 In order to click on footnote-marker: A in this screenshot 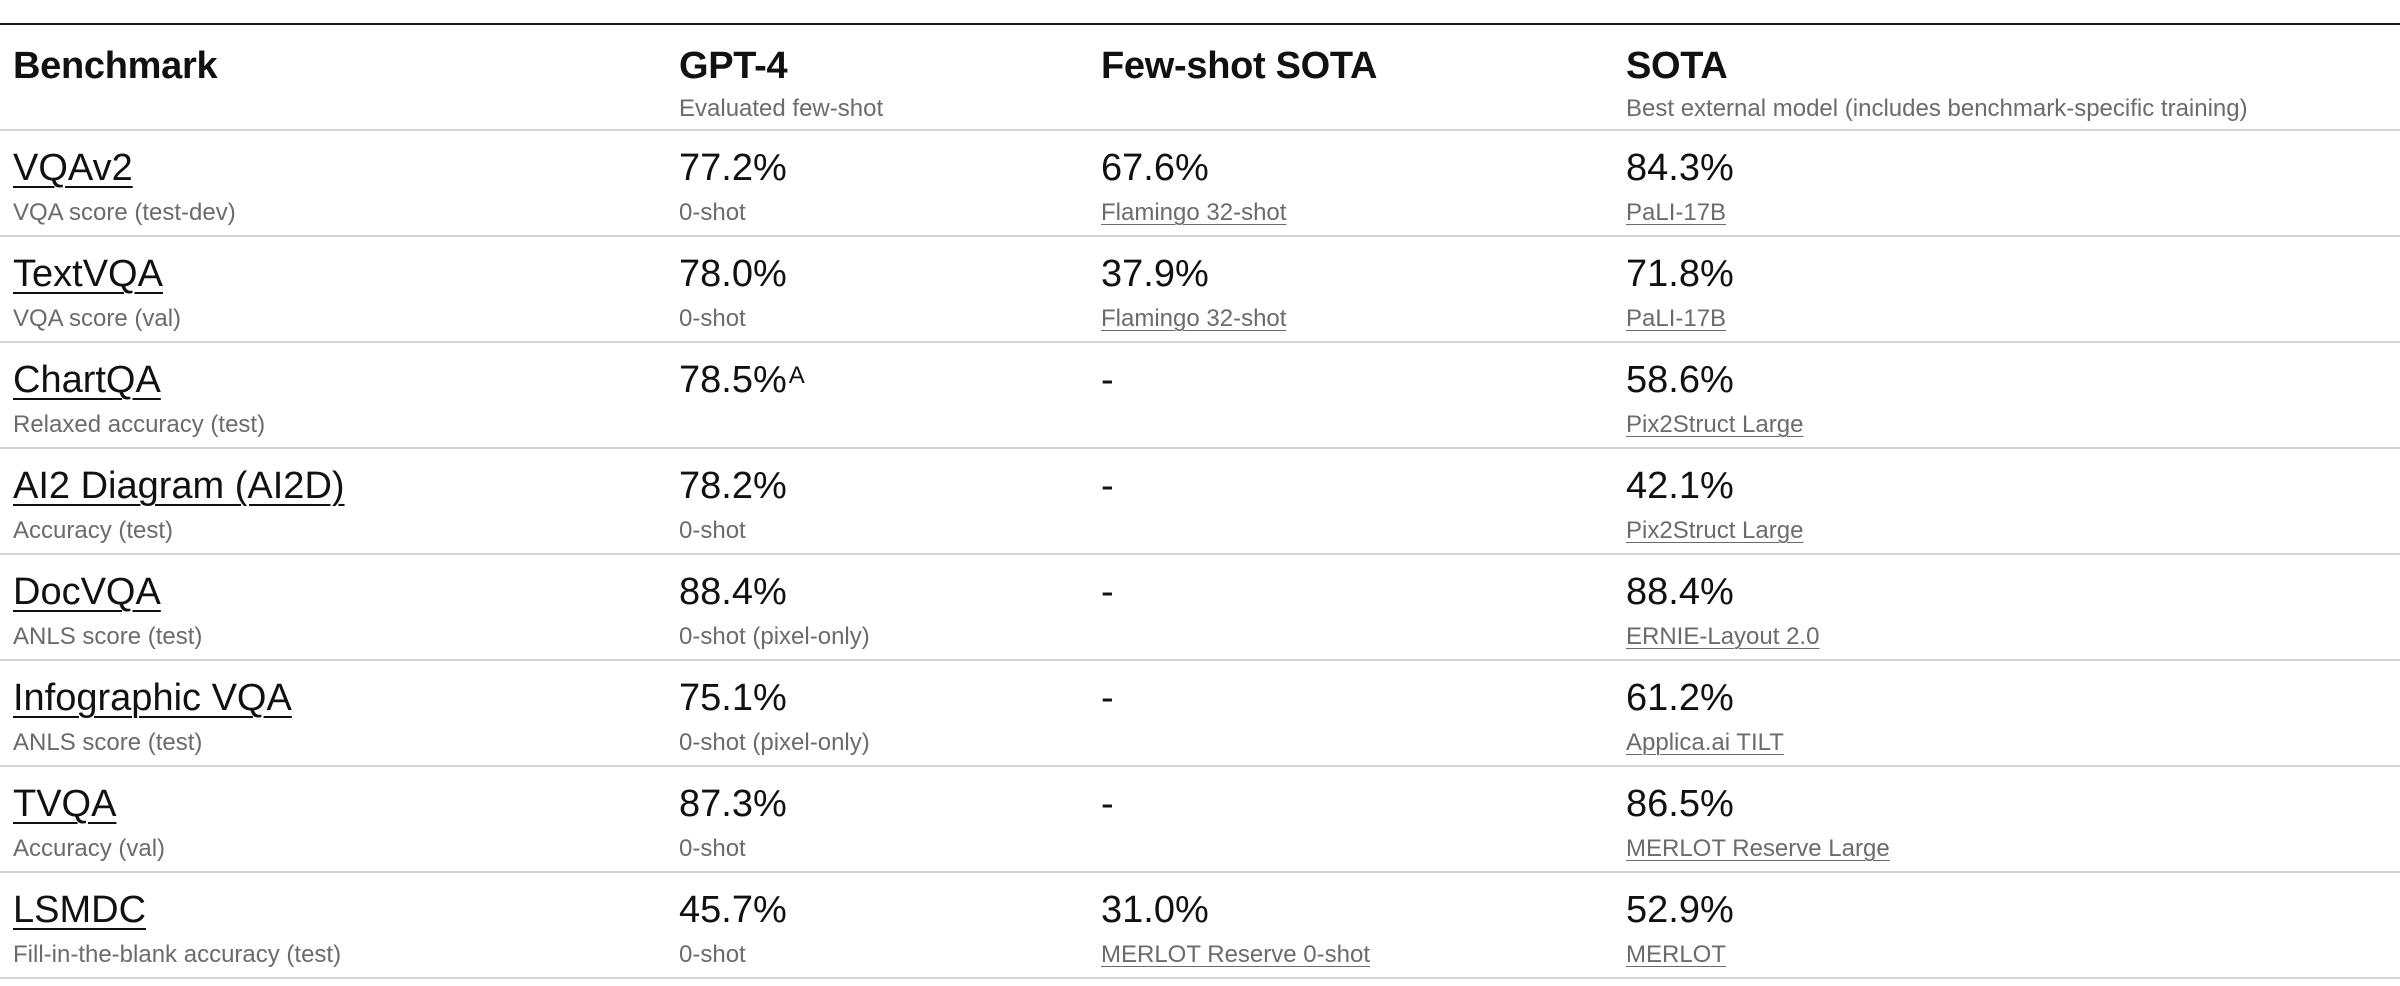, I will do `click(796, 375)`.